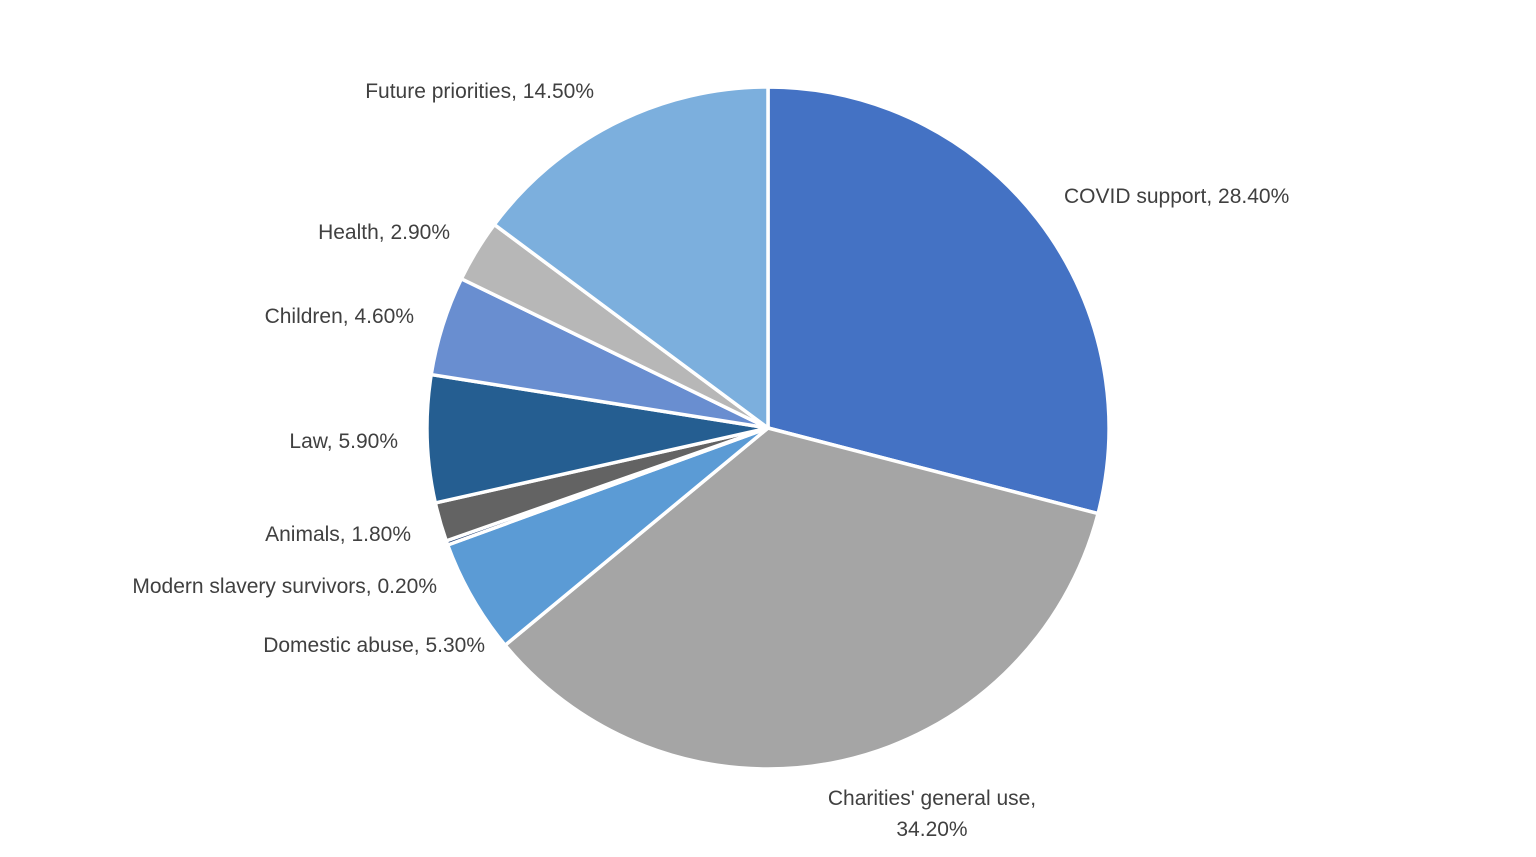 The width and height of the screenshot is (1536, 857). What do you see at coordinates (479, 91) in the screenshot?
I see `slice-label: Future priorities, 14.50%` at bounding box center [479, 91].